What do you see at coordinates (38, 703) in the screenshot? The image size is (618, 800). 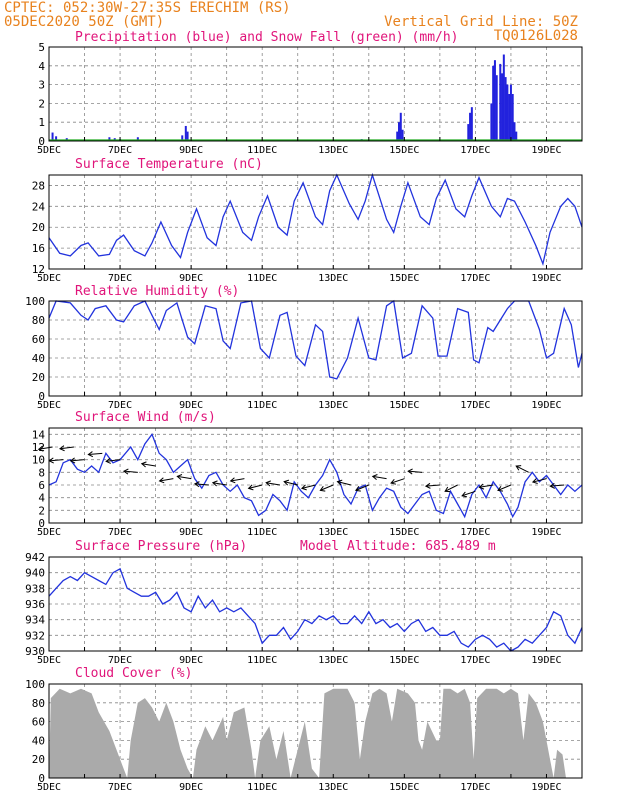 I see `y-tick-label: 80` at bounding box center [38, 703].